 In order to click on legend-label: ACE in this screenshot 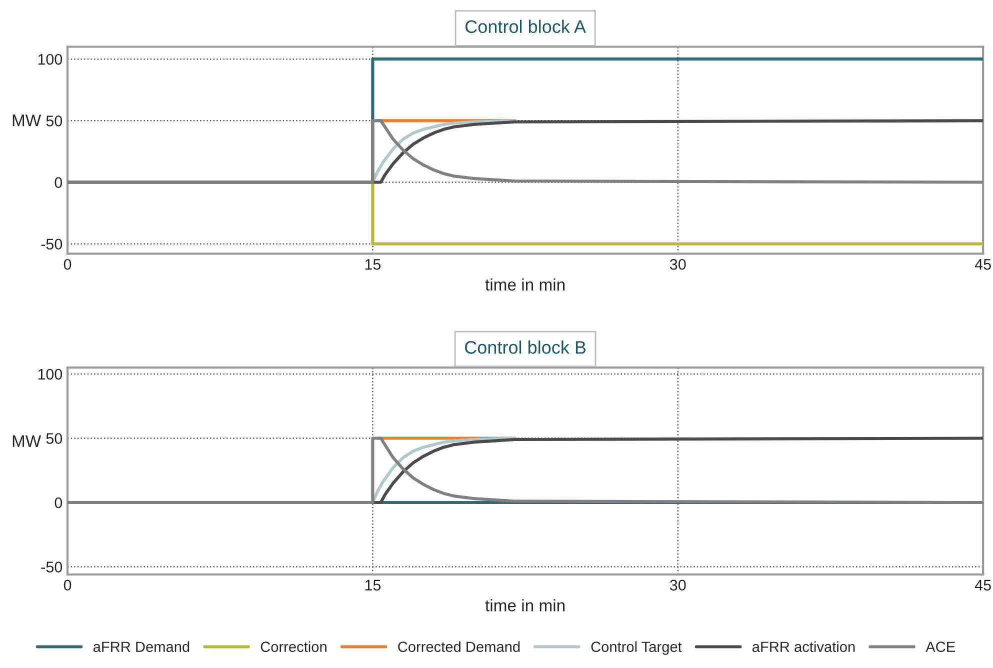, I will do `click(940, 647)`.